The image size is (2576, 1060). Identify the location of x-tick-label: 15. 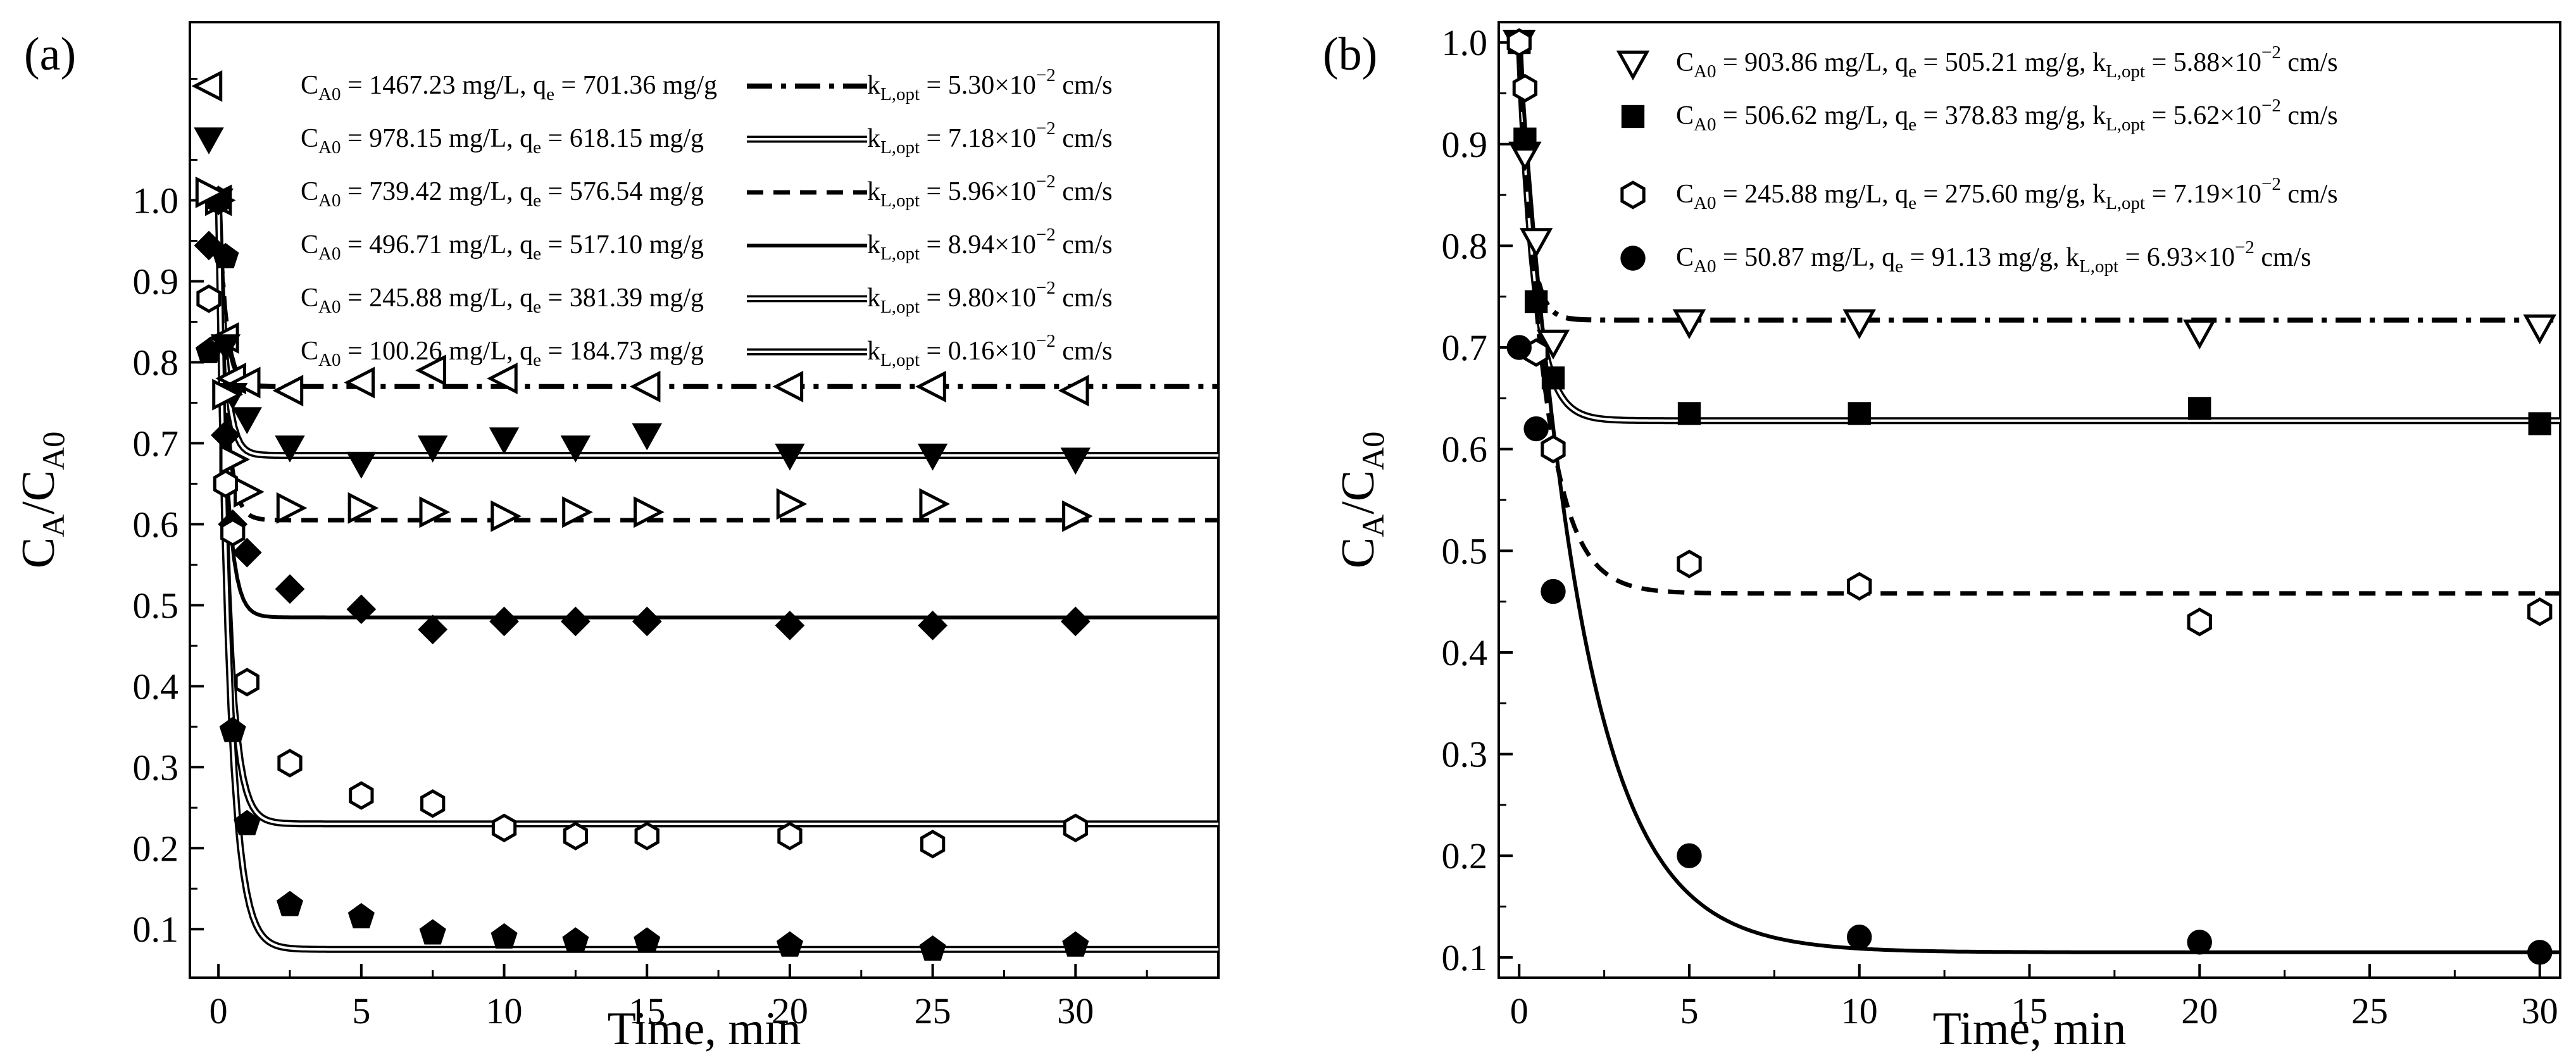
(646, 1011).